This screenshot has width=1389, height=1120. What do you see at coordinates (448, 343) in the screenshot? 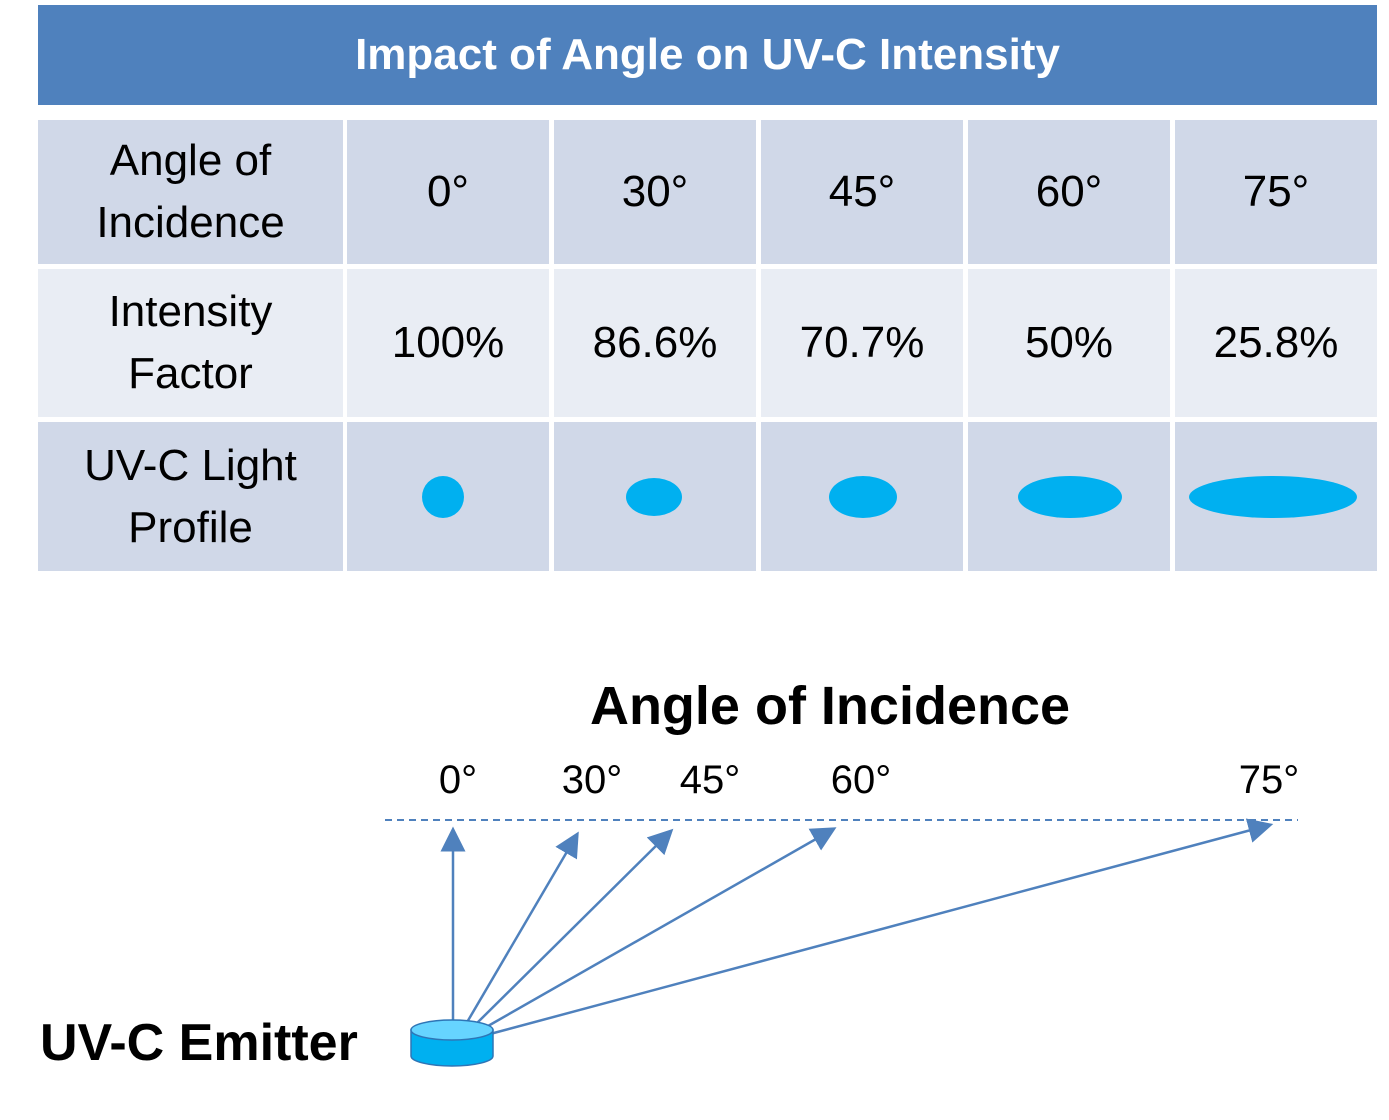
I see `intensity-cell: 100%` at bounding box center [448, 343].